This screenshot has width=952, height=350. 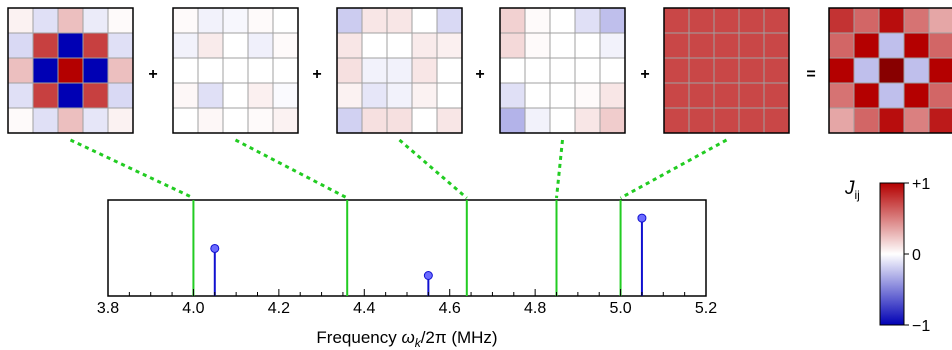 What do you see at coordinates (887, 255) in the screenshot?
I see `colorbar: Jij +1 0 −1` at bounding box center [887, 255].